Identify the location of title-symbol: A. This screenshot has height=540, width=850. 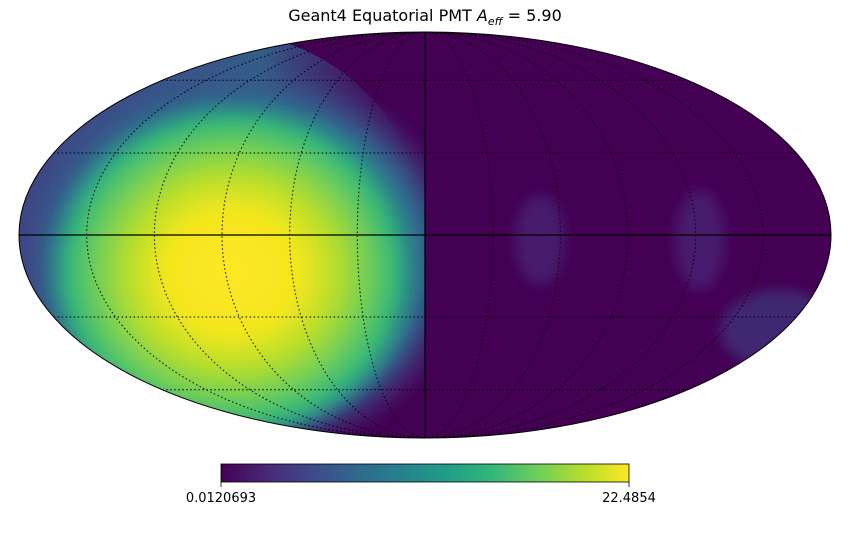
(482, 15).